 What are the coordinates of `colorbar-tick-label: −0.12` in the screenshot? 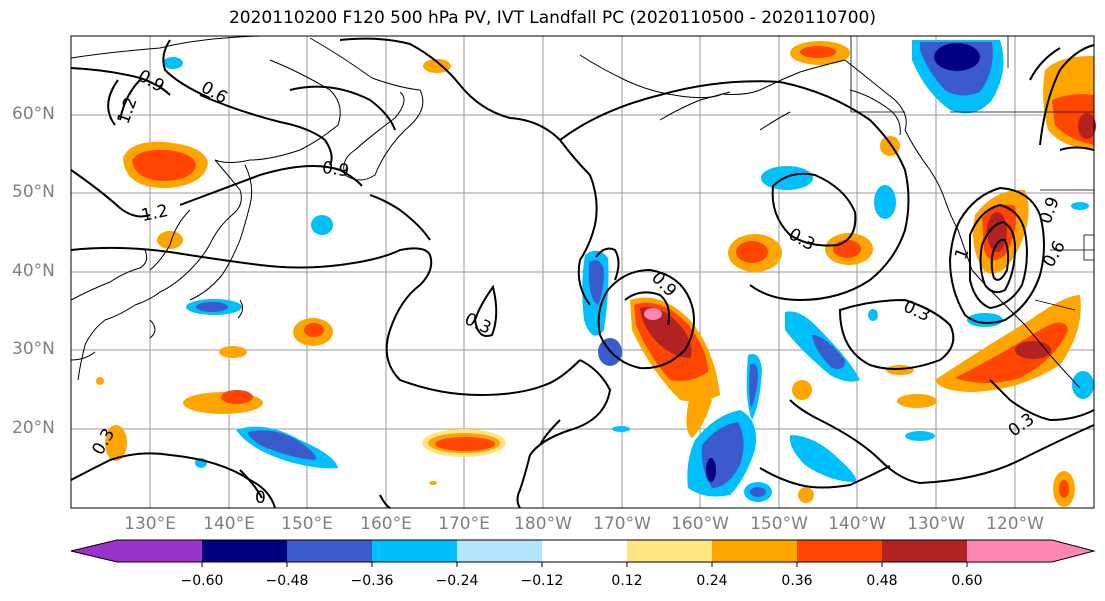 It's located at (542, 581).